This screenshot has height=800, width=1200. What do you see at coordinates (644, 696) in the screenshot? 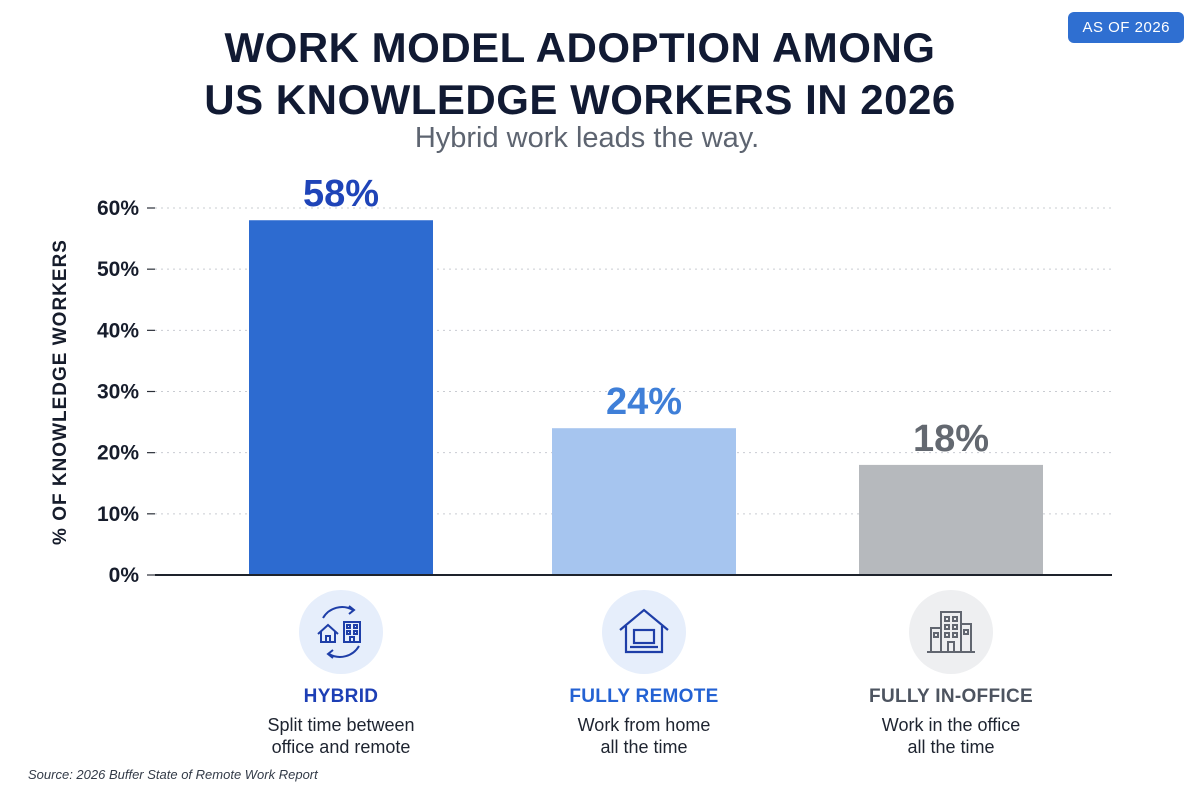
I see `category-name: FULLY REMOTE` at bounding box center [644, 696].